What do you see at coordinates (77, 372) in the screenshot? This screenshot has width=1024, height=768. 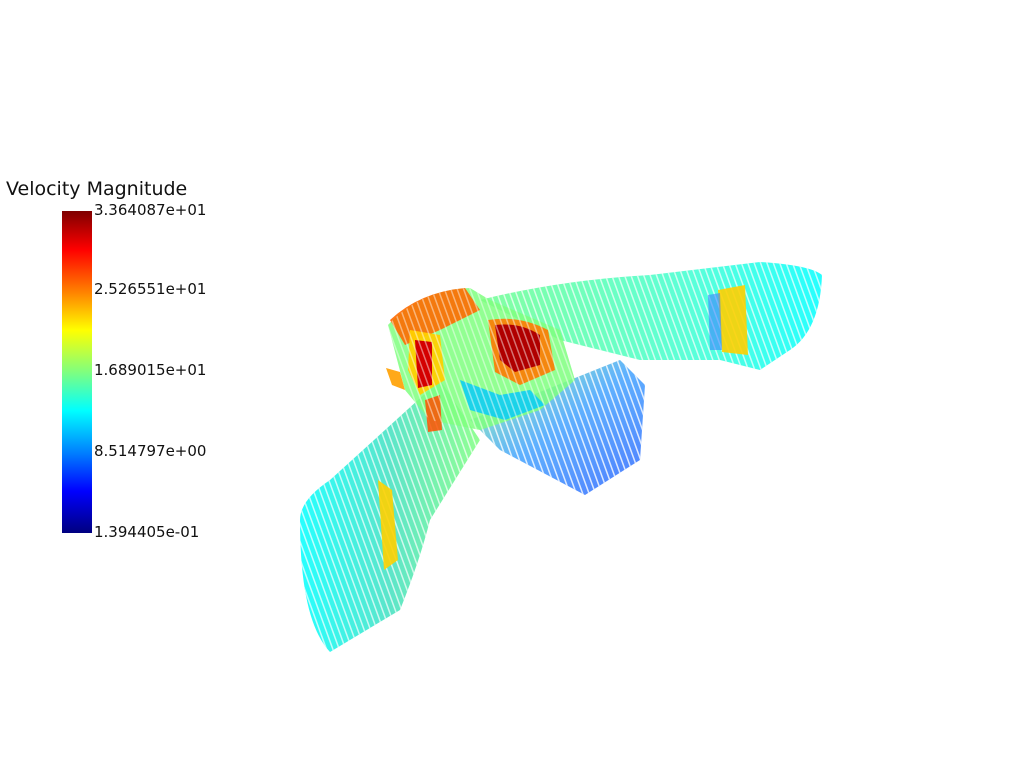 I see `colorbar` at bounding box center [77, 372].